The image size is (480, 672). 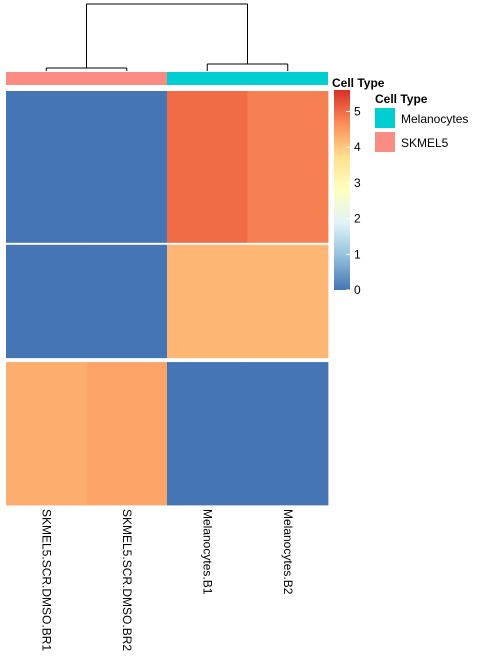 What do you see at coordinates (357, 290) in the screenshot?
I see `colorbar-tick-label: 0` at bounding box center [357, 290].